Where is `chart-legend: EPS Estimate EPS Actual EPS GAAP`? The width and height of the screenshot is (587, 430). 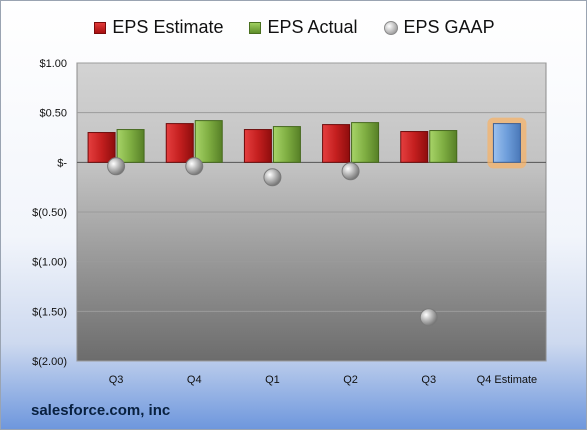
chart-legend: EPS Estimate EPS Actual EPS GAAP is located at coordinates (293, 27).